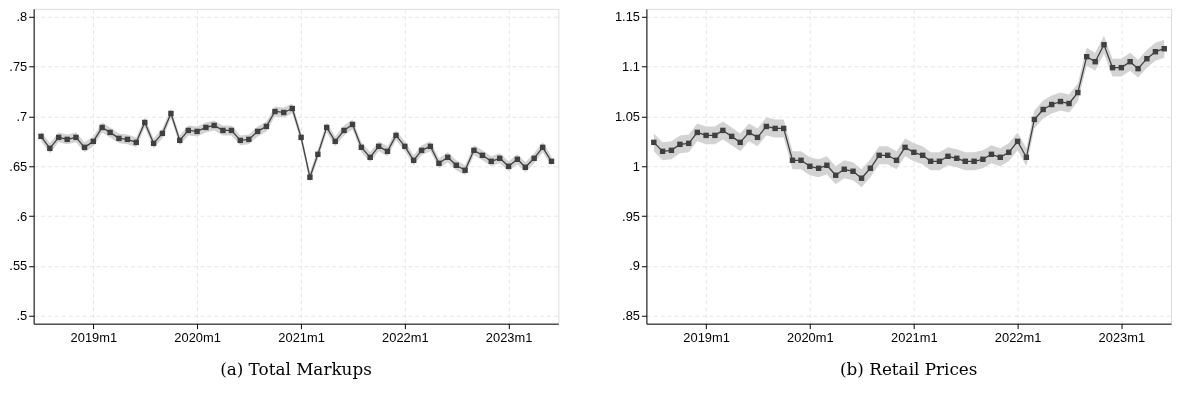  What do you see at coordinates (18, 67) in the screenshot?
I see `y-tick-label: .75` at bounding box center [18, 67].